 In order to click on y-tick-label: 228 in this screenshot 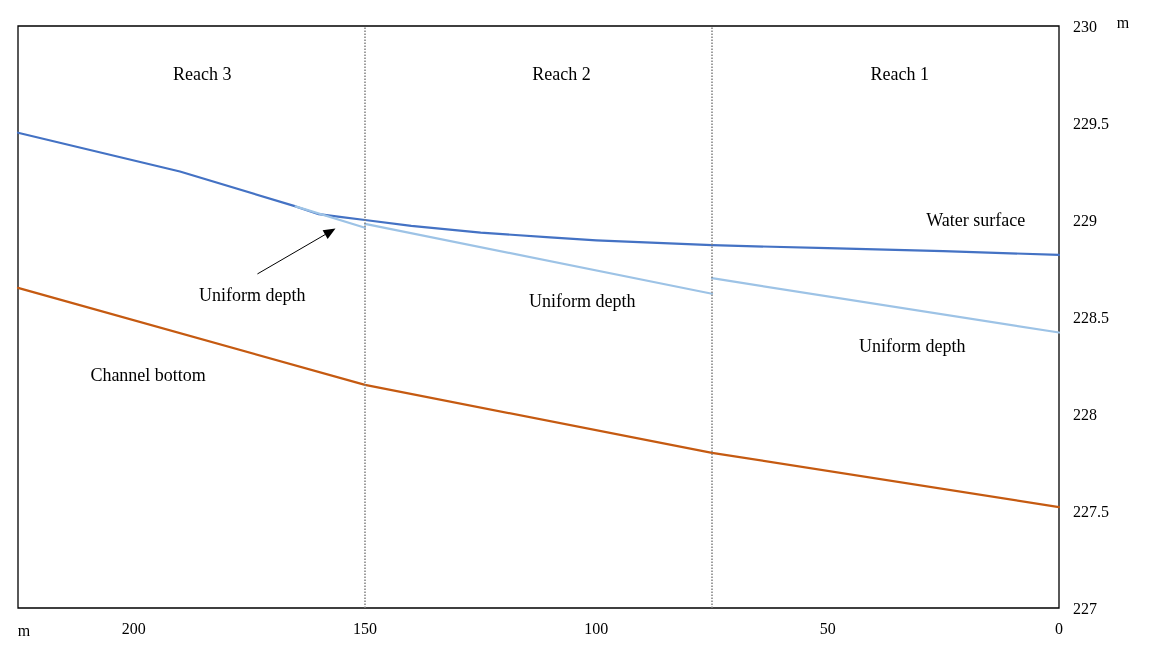, I will do `click(1085, 414)`.